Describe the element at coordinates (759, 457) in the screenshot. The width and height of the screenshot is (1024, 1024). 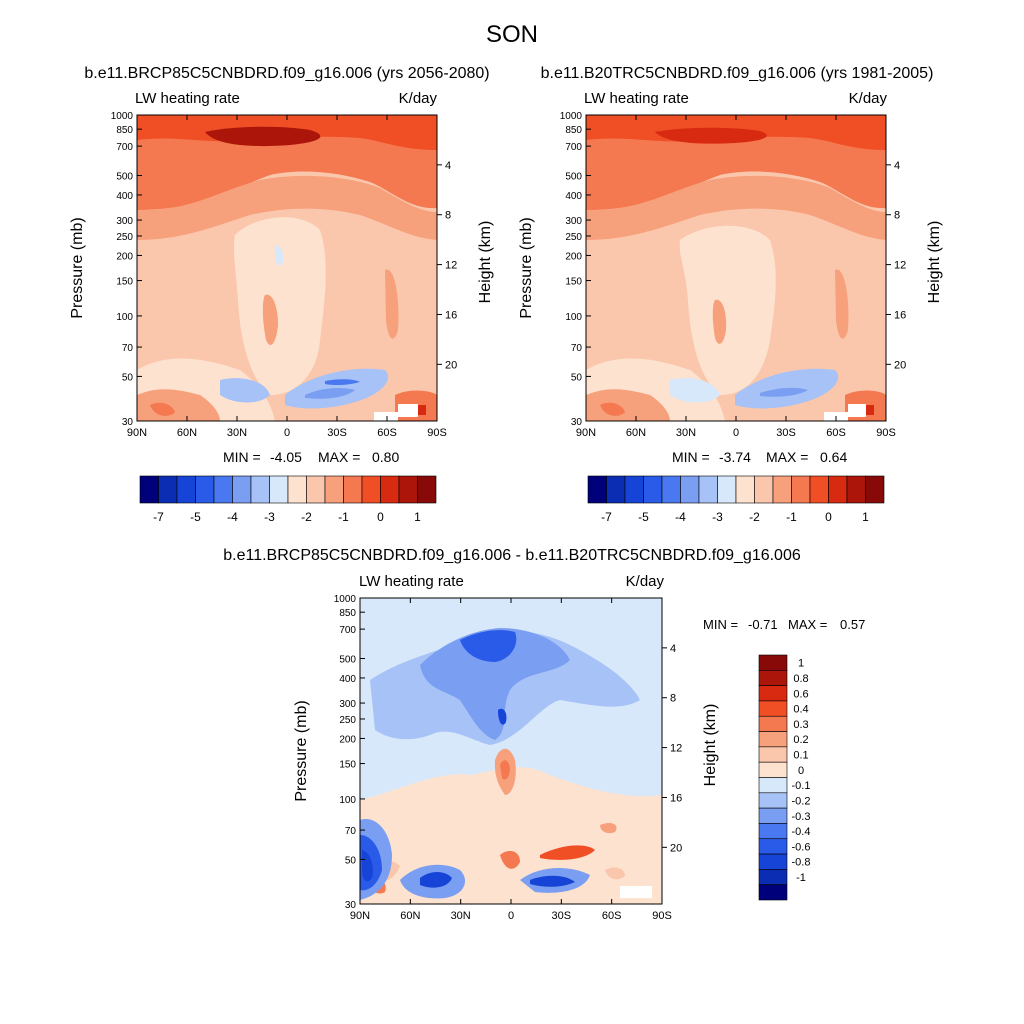
I see `panel-historical-stats: MIN = -3.74 MAX = 0.64` at that location.